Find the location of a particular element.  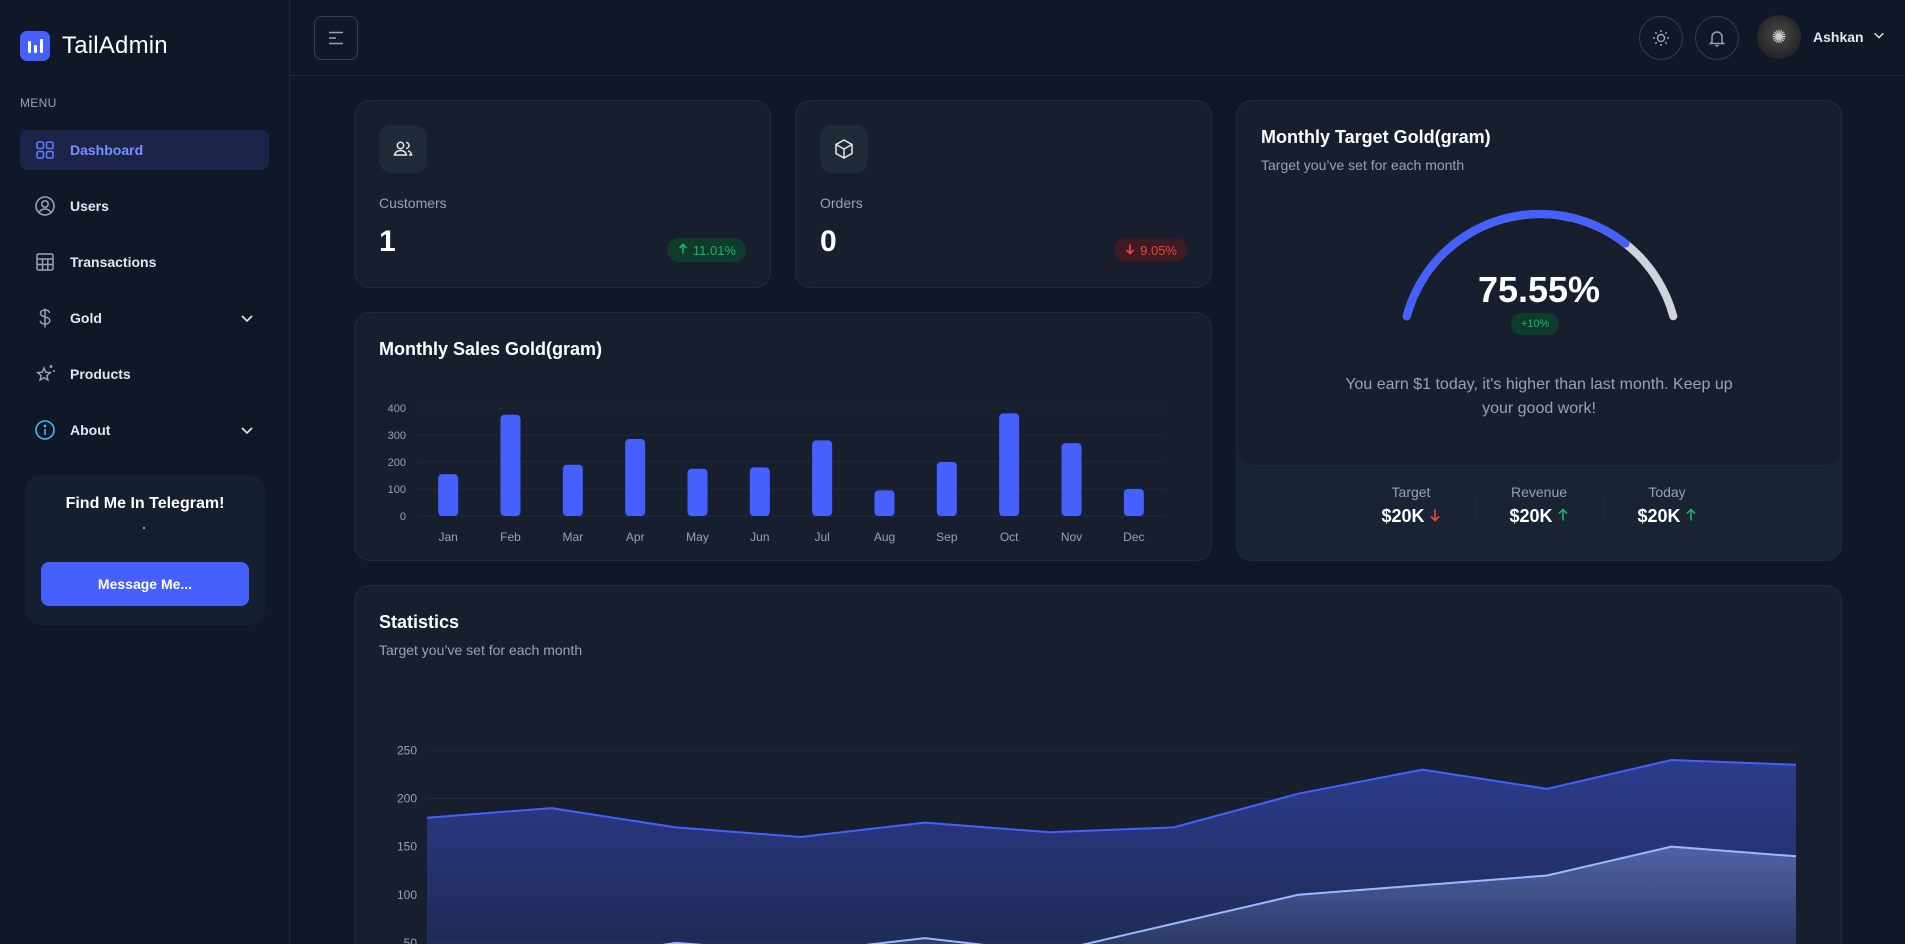

status-badge: 9.05% is located at coordinates (1150, 250).